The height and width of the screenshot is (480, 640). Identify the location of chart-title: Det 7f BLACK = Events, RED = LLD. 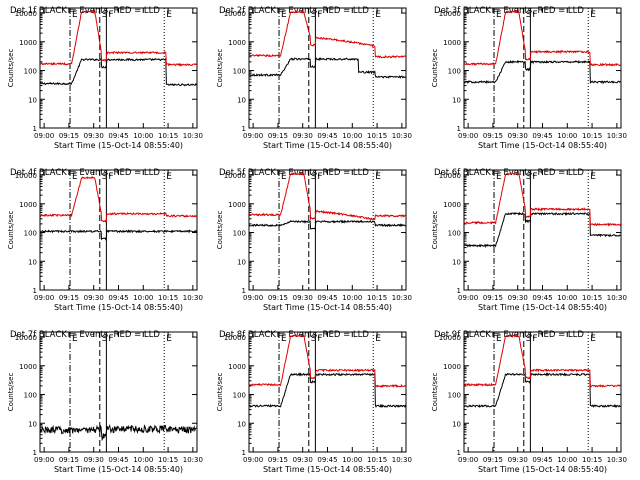
(85, 335).